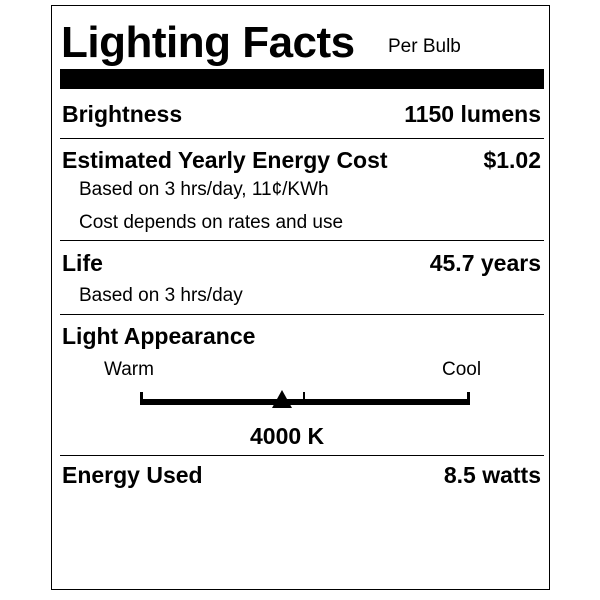 This screenshot has height=600, width=600. What do you see at coordinates (512, 160) in the screenshot?
I see `cost-value: $1.02` at bounding box center [512, 160].